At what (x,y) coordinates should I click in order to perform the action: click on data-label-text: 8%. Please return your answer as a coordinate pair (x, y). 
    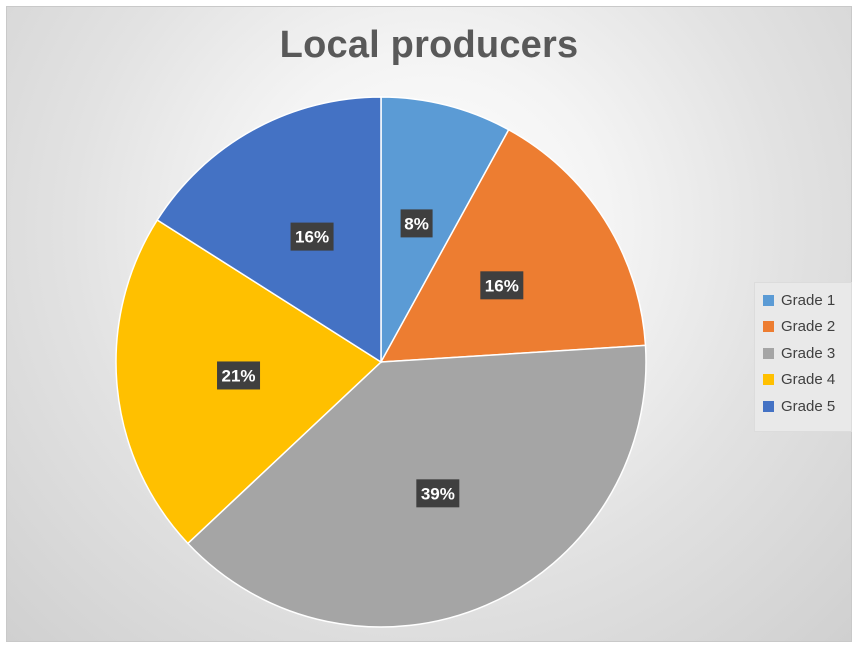
    Looking at the image, I should click on (416, 223).